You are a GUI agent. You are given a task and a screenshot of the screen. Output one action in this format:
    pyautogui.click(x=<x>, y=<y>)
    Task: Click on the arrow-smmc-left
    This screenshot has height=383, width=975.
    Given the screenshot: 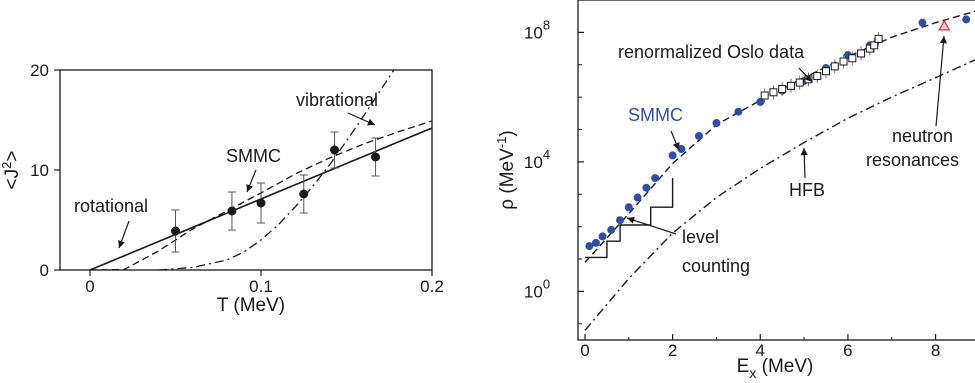 What is the action you would take?
    pyautogui.click(x=251, y=181)
    